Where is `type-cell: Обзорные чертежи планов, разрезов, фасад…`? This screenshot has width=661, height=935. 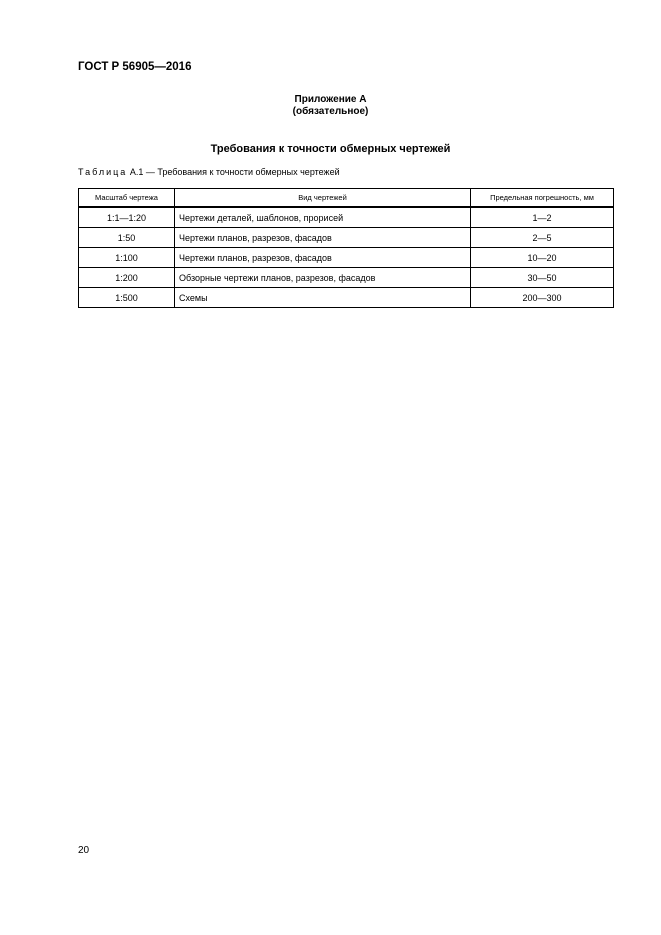
type-cell: Обзорные чертежи планов, разрезов, фасад… is located at coordinates (322, 277).